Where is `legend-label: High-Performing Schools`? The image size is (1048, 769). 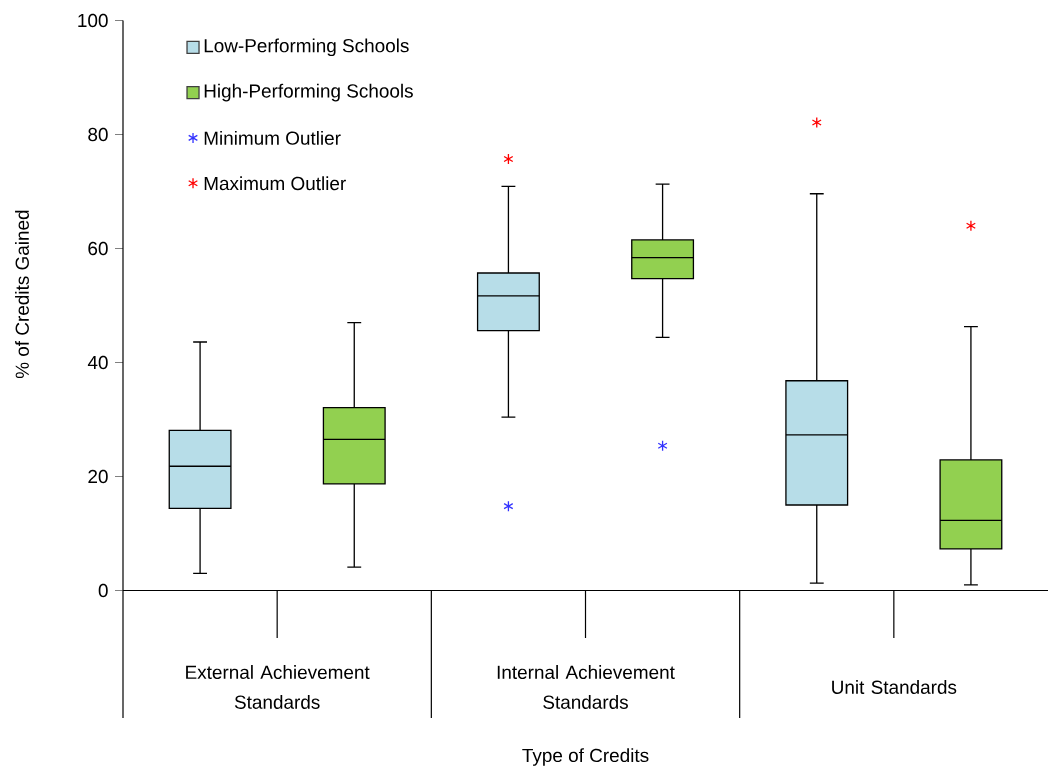 legend-label: High-Performing Schools is located at coordinates (308, 92).